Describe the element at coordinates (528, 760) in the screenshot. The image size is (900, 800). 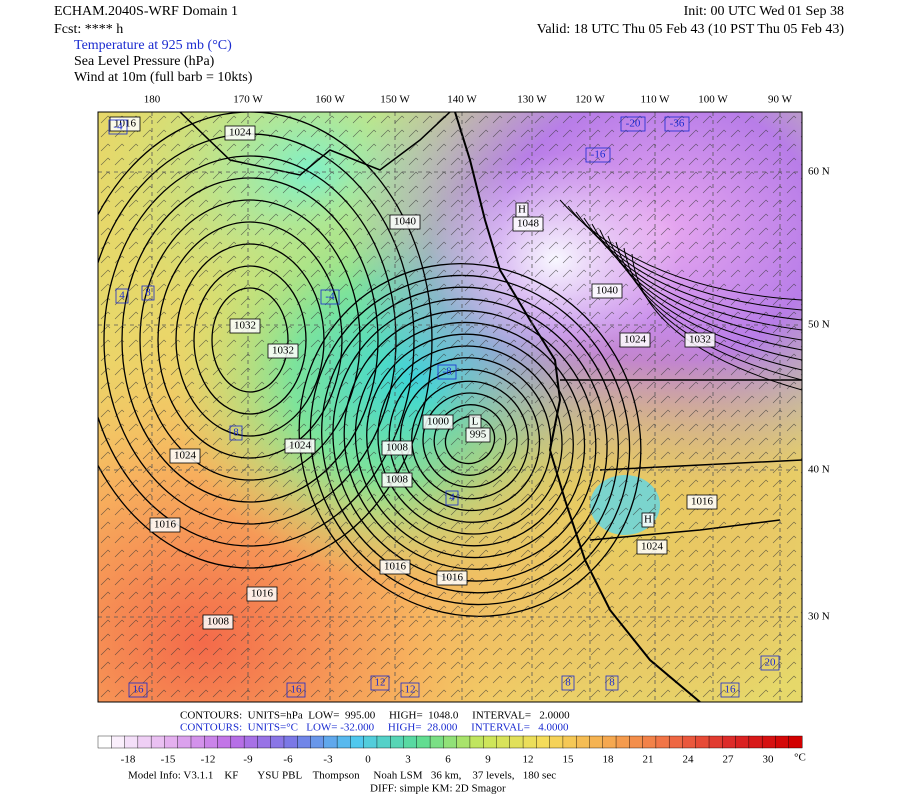
I see `colorbar-label: 12` at that location.